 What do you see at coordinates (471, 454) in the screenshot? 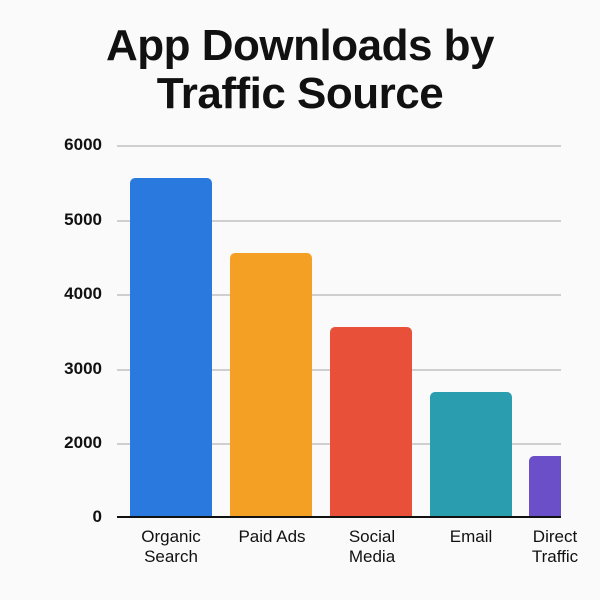
I see `bar-email` at bounding box center [471, 454].